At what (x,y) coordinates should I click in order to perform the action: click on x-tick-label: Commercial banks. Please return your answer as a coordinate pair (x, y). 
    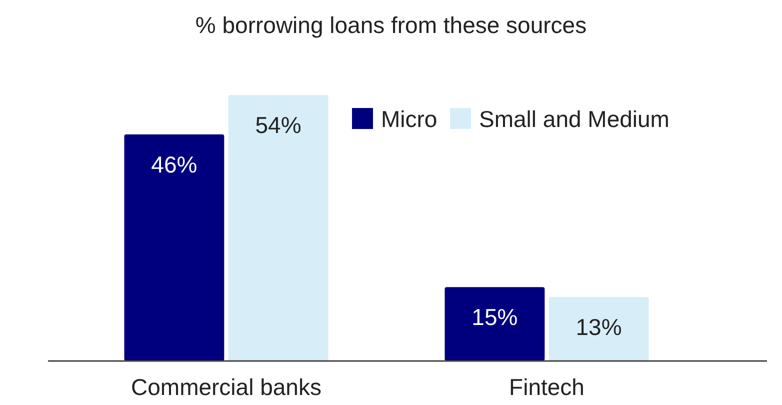
    Looking at the image, I should click on (226, 387).